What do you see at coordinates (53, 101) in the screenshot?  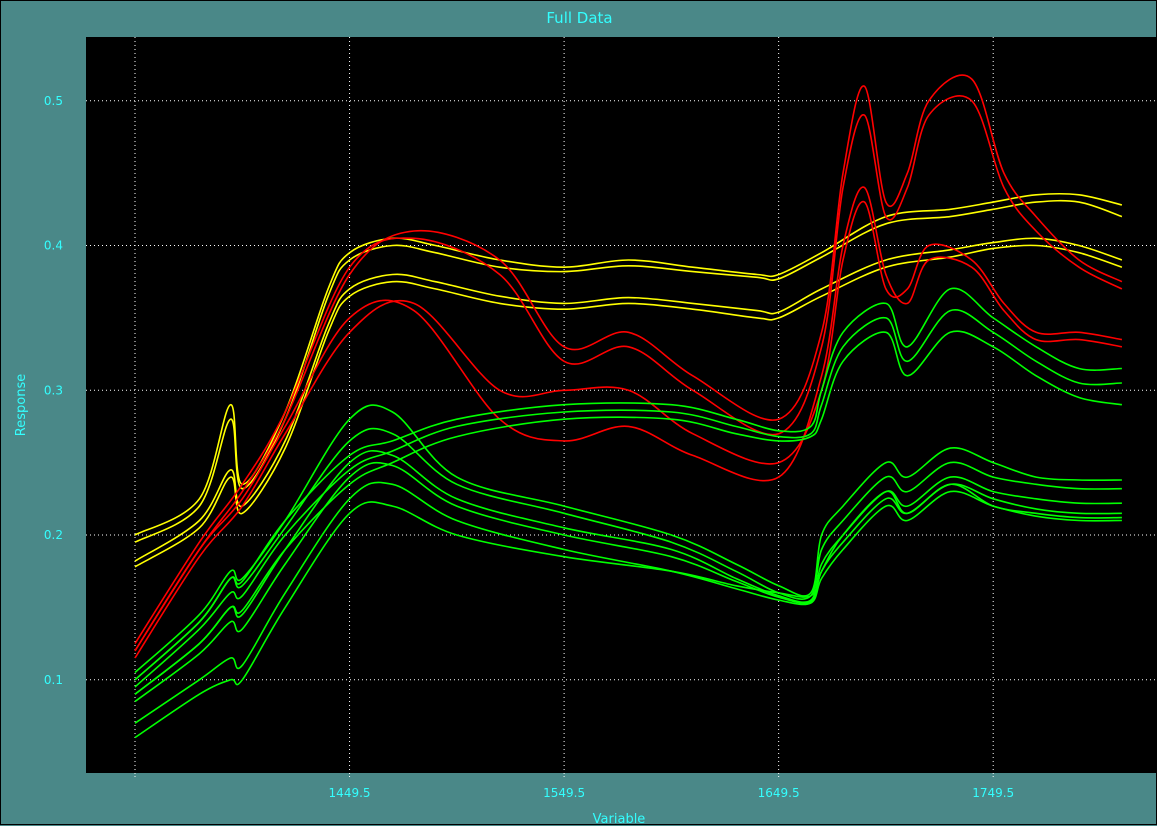 I see `y-tick-label: 0.5` at bounding box center [53, 101].